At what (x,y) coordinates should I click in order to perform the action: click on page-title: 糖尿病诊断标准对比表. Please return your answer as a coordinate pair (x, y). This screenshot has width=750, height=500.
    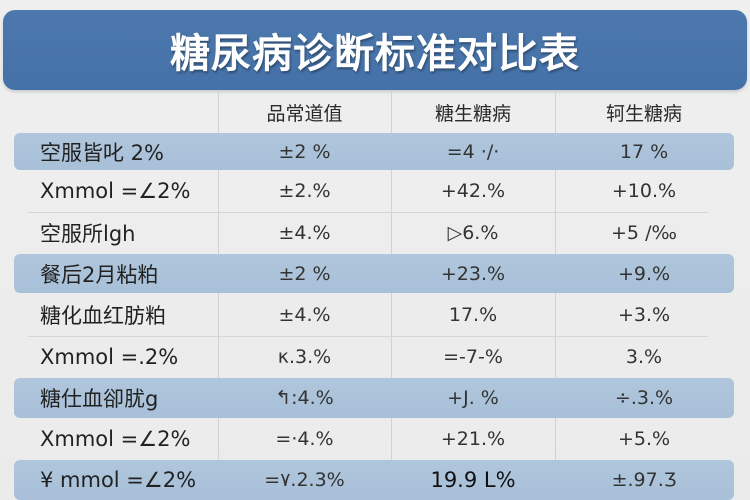
    Looking at the image, I should click on (375, 54).